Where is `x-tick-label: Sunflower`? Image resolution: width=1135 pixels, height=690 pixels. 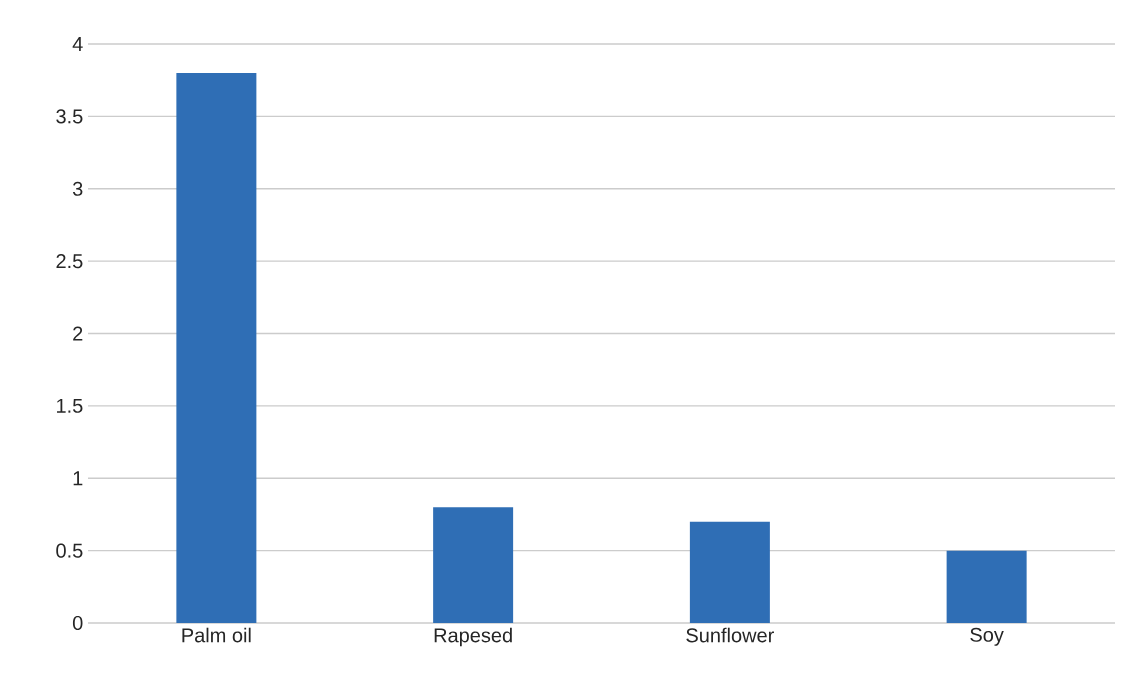 x-tick-label: Sunflower is located at coordinates (730, 635).